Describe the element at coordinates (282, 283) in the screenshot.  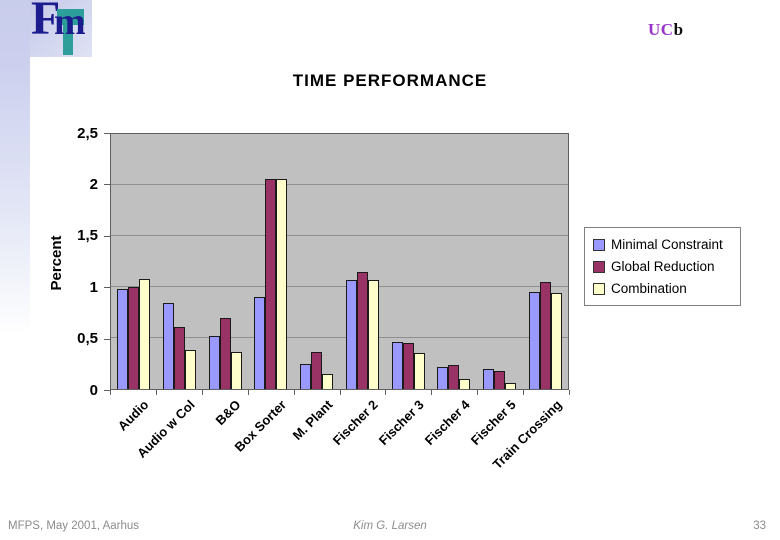
I see `bar-box-sorter-combination` at that location.